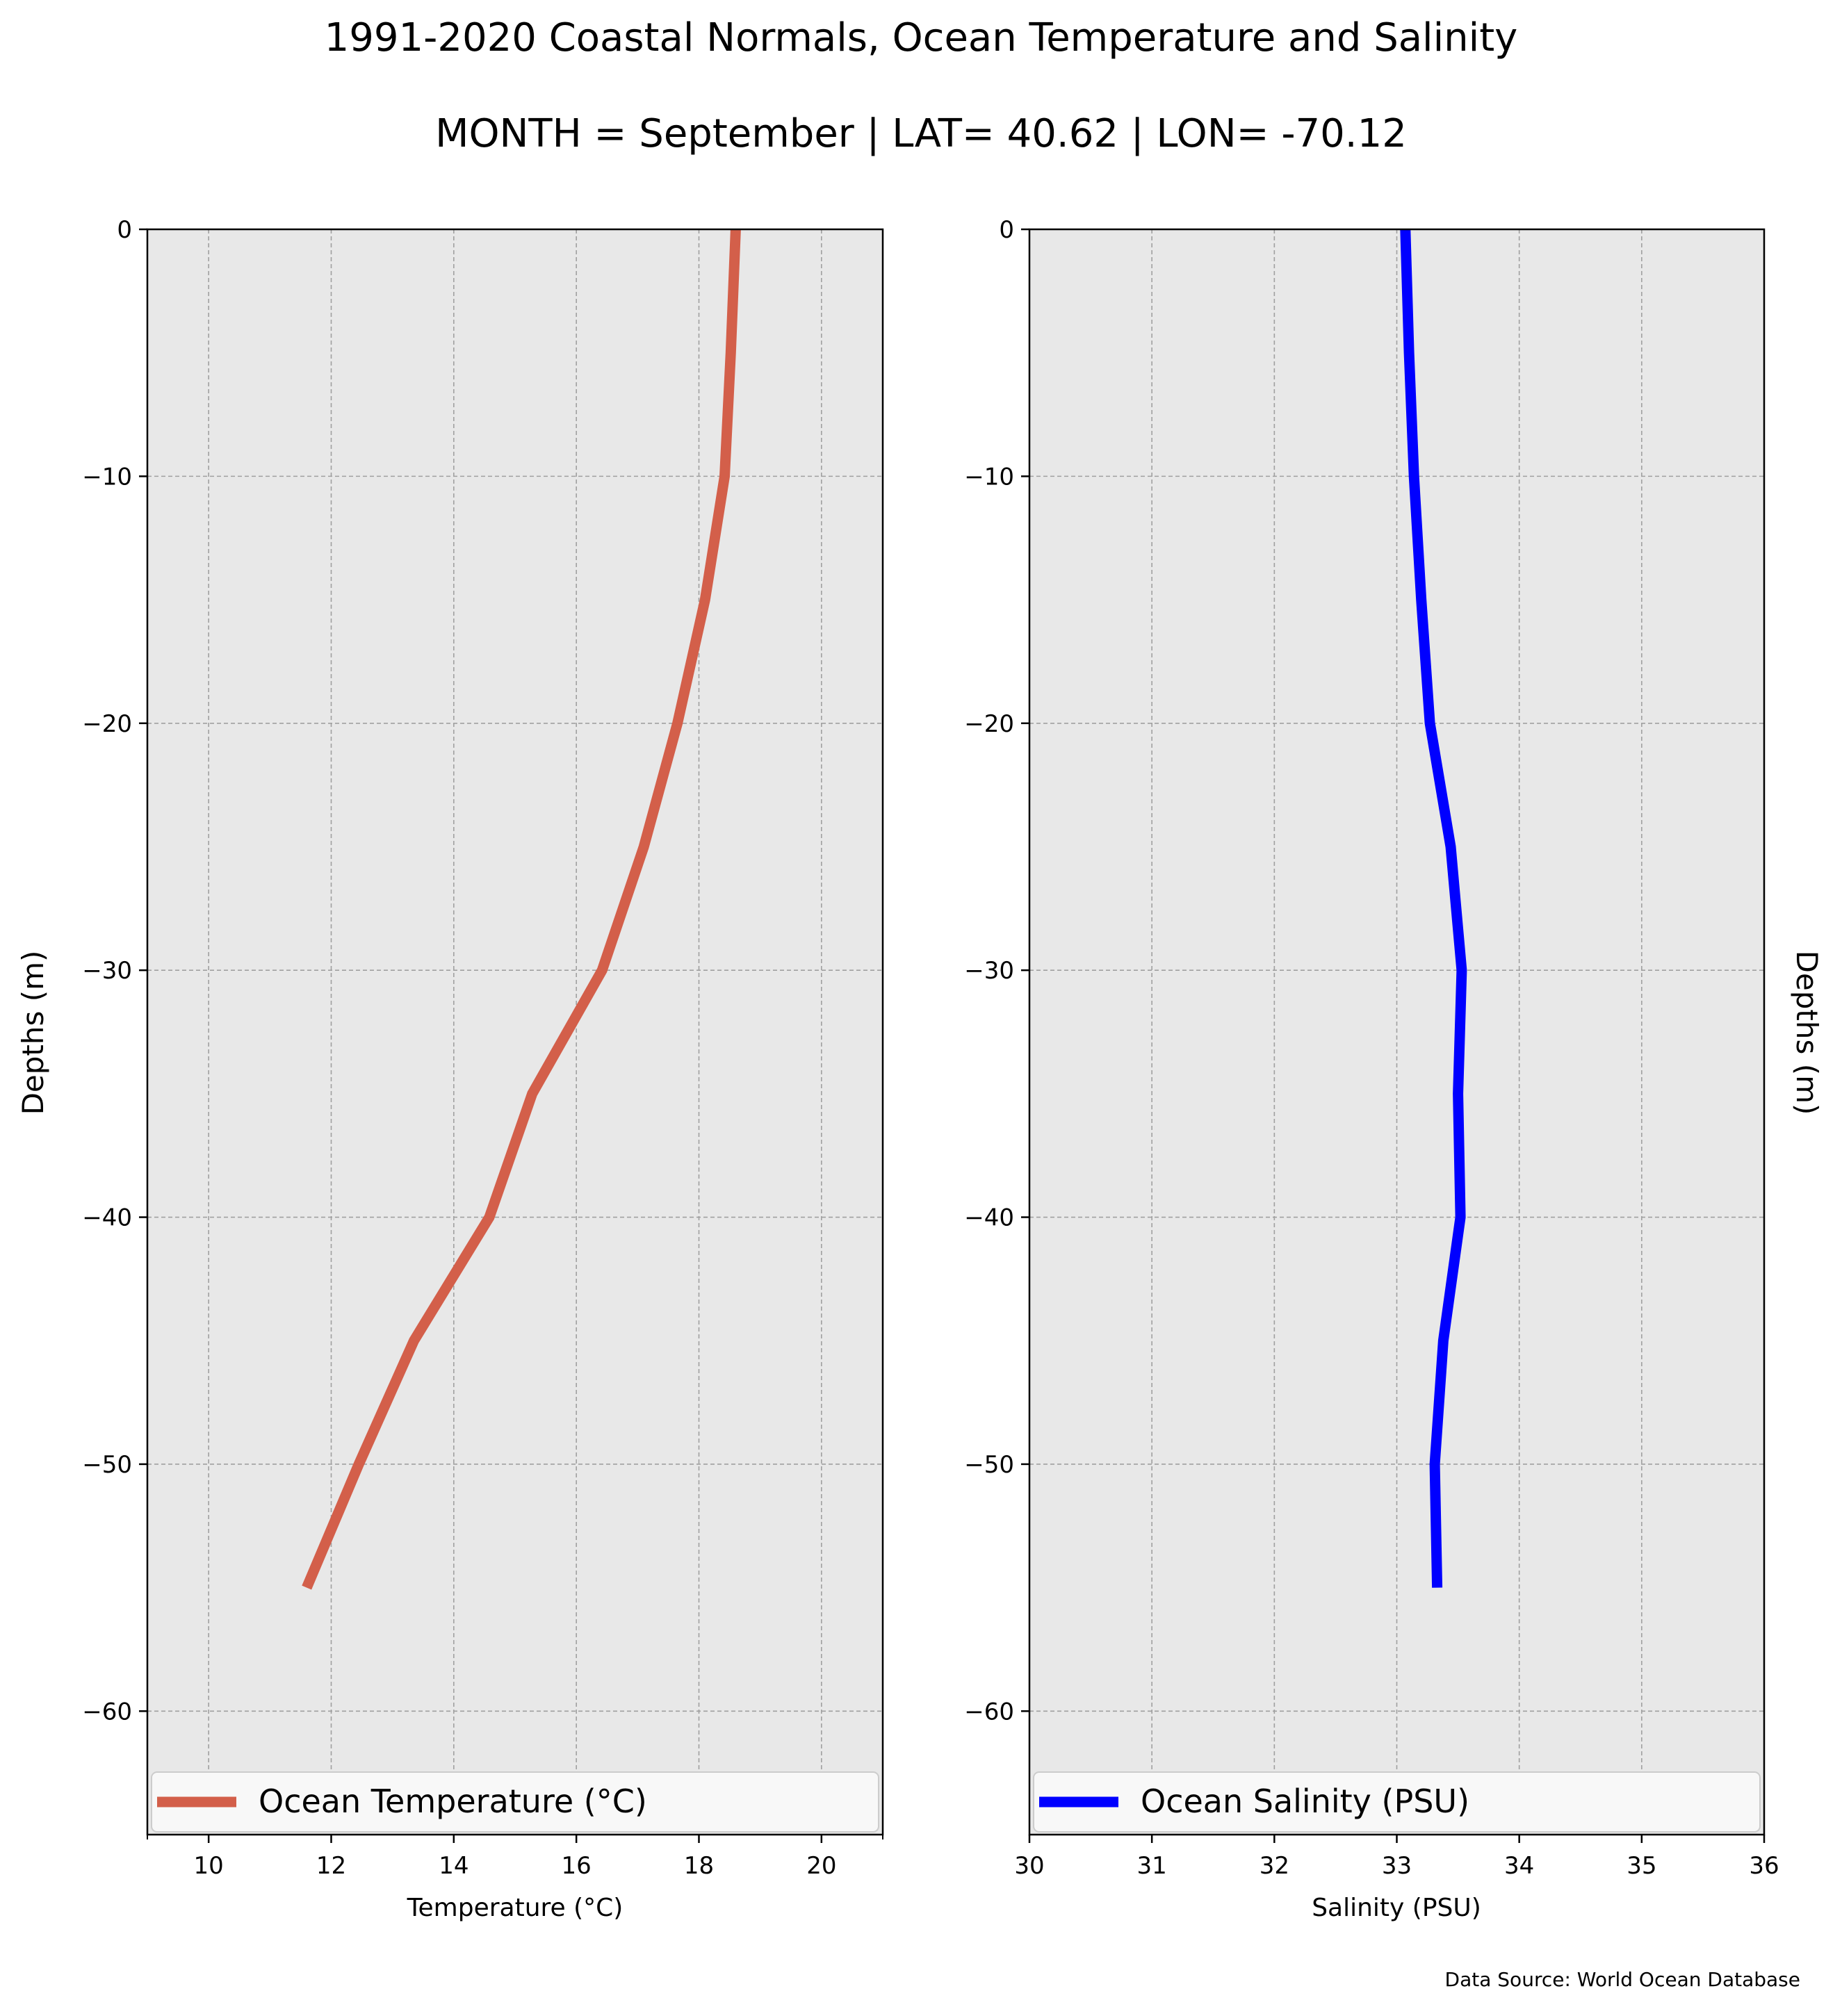 Image resolution: width=1842 pixels, height=2016 pixels. What do you see at coordinates (821, 1866) in the screenshot?
I see `temperature-x-tick-label-5: 20` at bounding box center [821, 1866].